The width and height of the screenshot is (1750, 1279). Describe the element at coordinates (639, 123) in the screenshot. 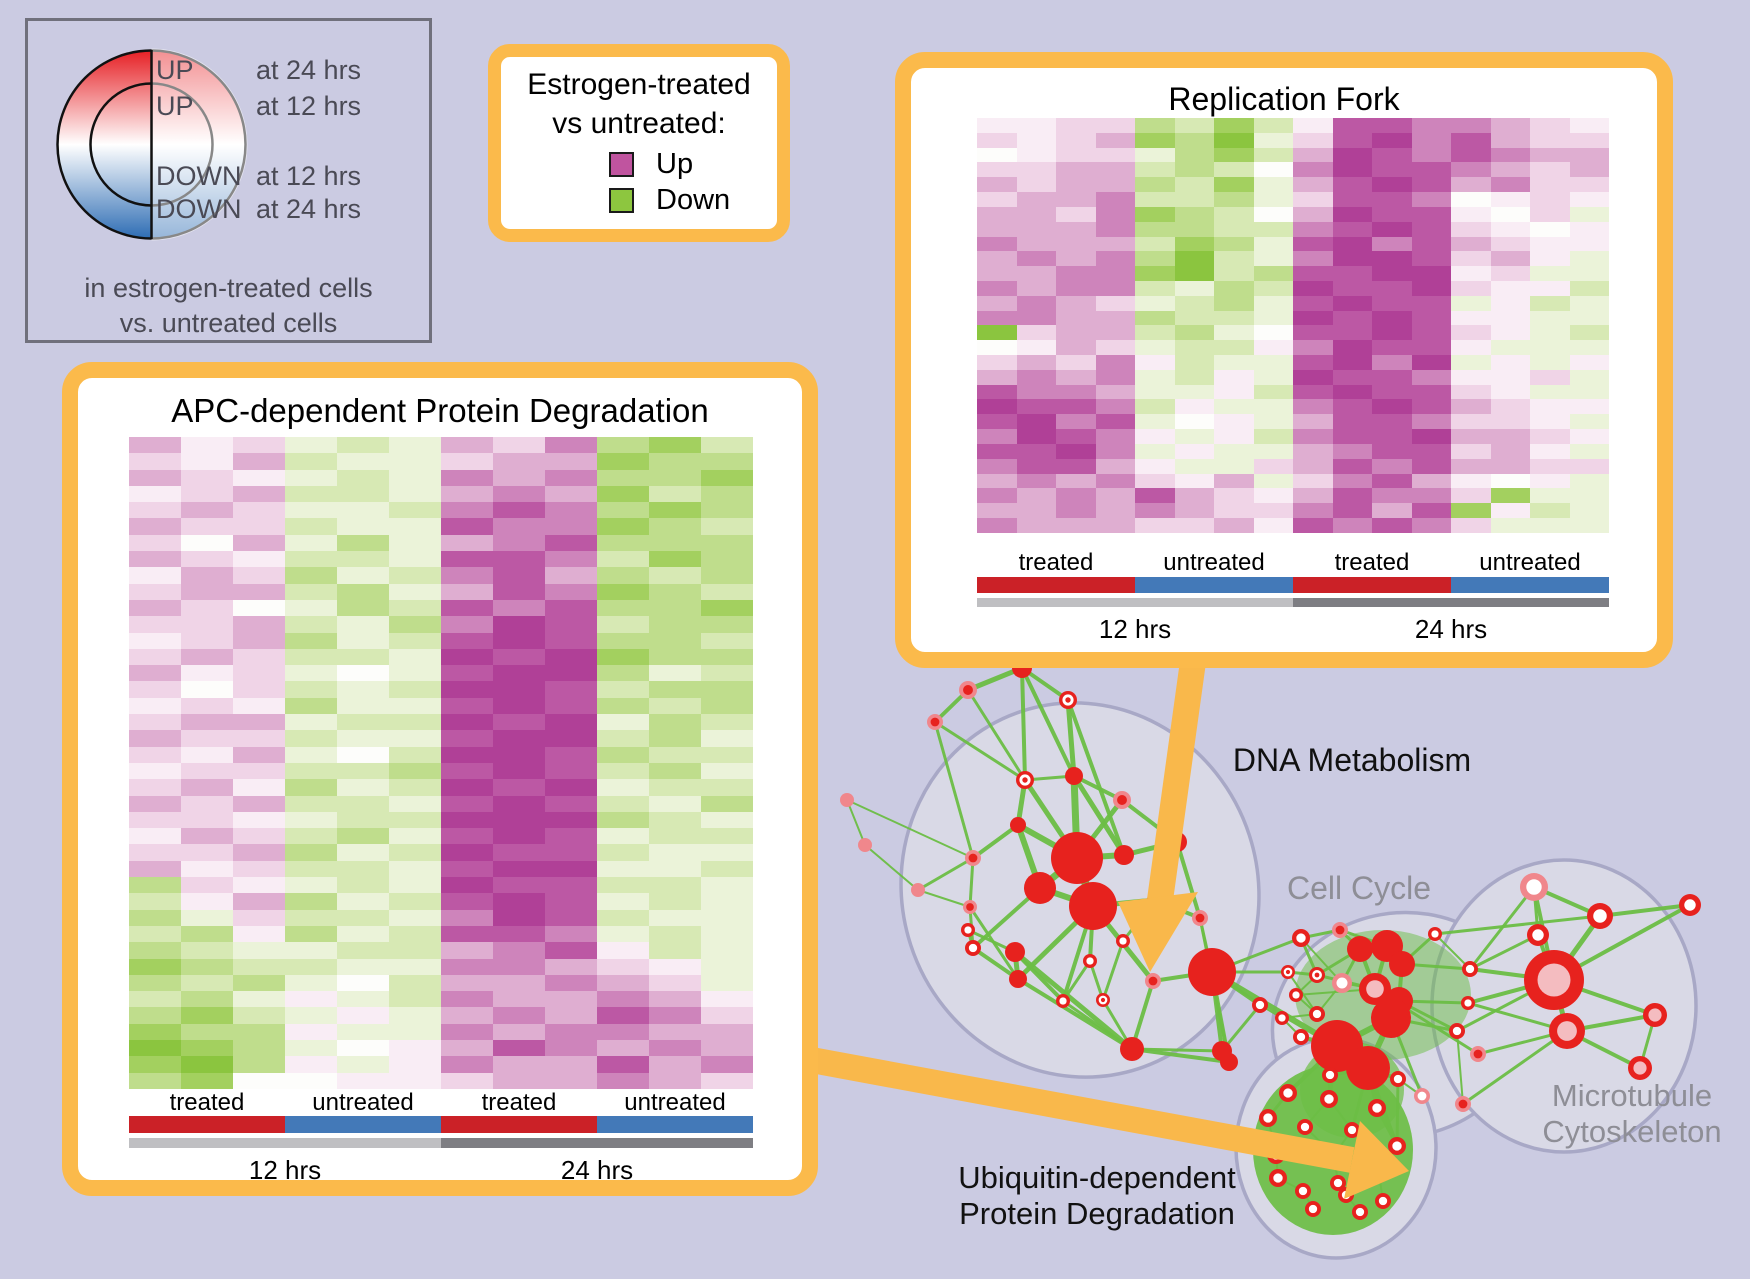

I see `estrogen-legend-title-line: vs untreated:` at that location.